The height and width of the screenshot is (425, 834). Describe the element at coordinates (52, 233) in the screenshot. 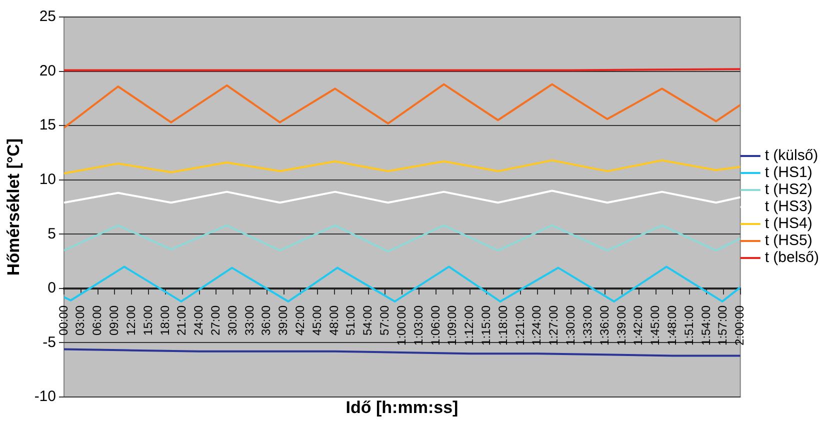

I see `y-tick-label: 5` at that location.